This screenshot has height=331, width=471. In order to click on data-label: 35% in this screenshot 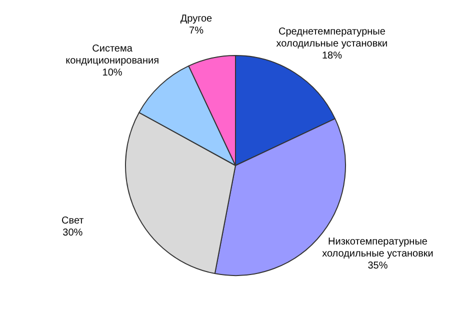, I will do `click(378, 266)`.